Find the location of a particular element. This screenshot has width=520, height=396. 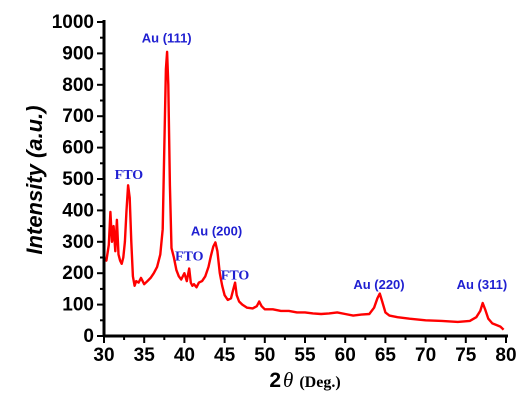

y-ticks: 0 100 200 300 400 500 600 700 800 900 1000 is located at coordinates (78, 179).